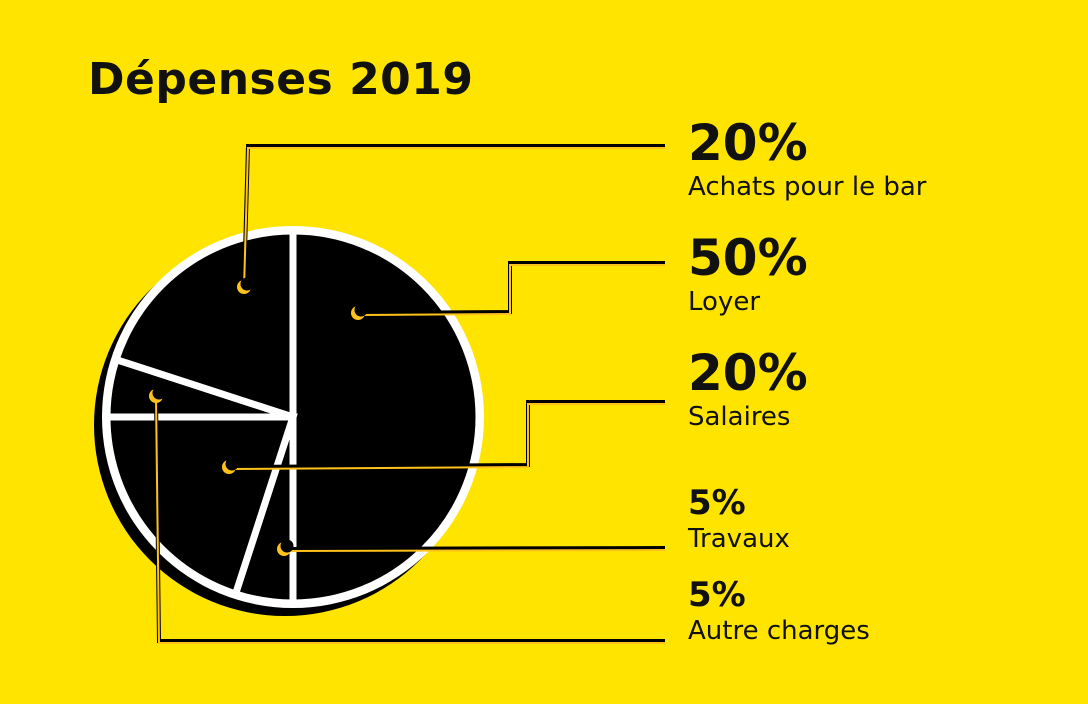  I want to click on slice-marker-achats-pour-le-bar, so click(245, 285).